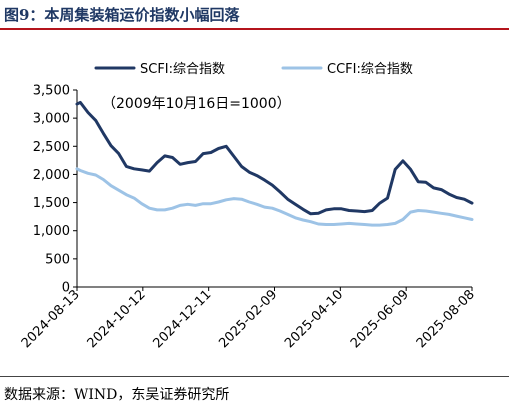 The width and height of the screenshot is (509, 413). What do you see at coordinates (370, 69) in the screenshot?
I see `legend-label: CCFI:综合指数` at bounding box center [370, 69].